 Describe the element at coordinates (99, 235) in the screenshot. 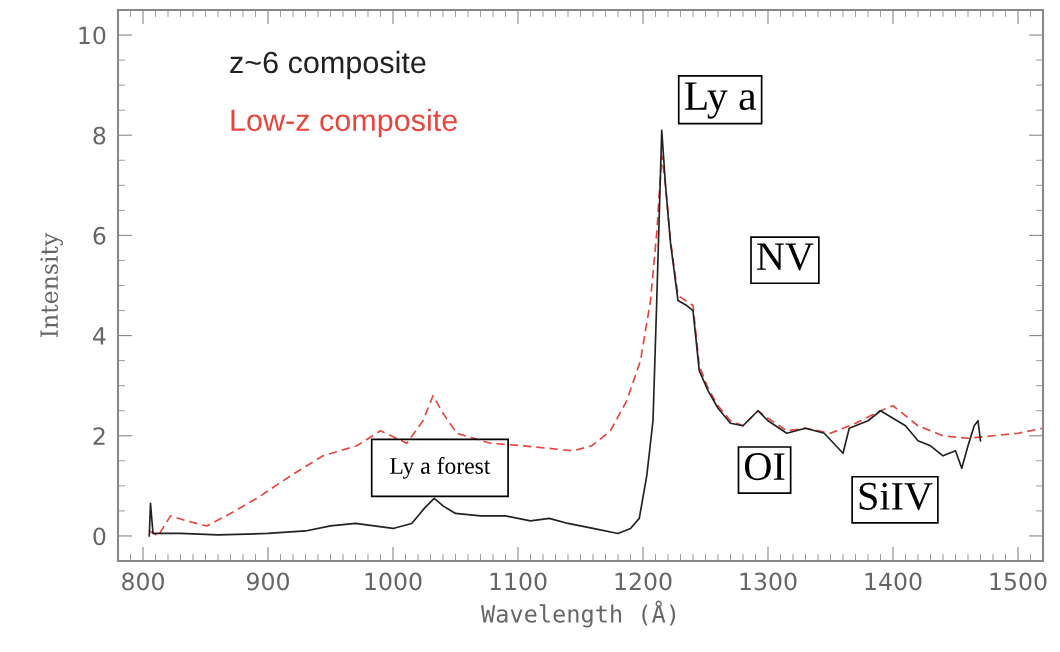

I see `y-tick-label: 6` at that location.